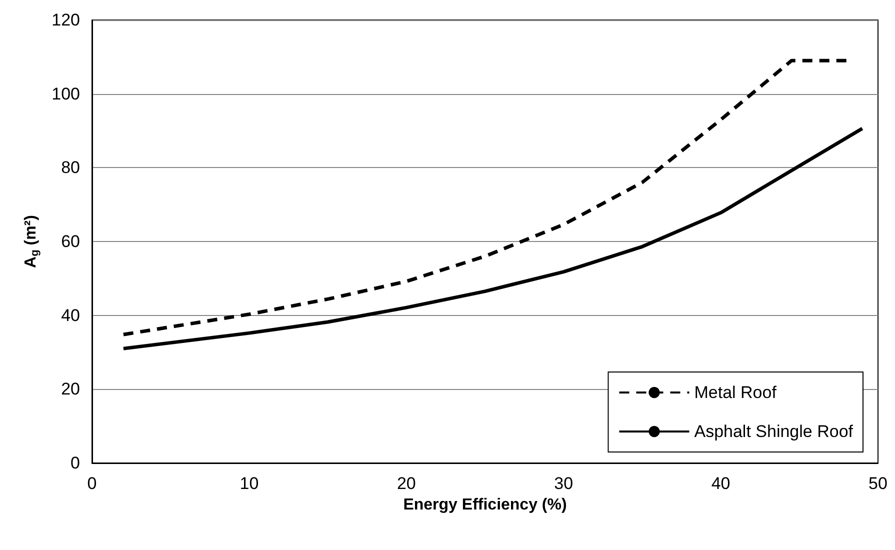 The height and width of the screenshot is (550, 895). Describe the element at coordinates (70, 389) in the screenshot. I see `y-tick-label: 20` at that location.